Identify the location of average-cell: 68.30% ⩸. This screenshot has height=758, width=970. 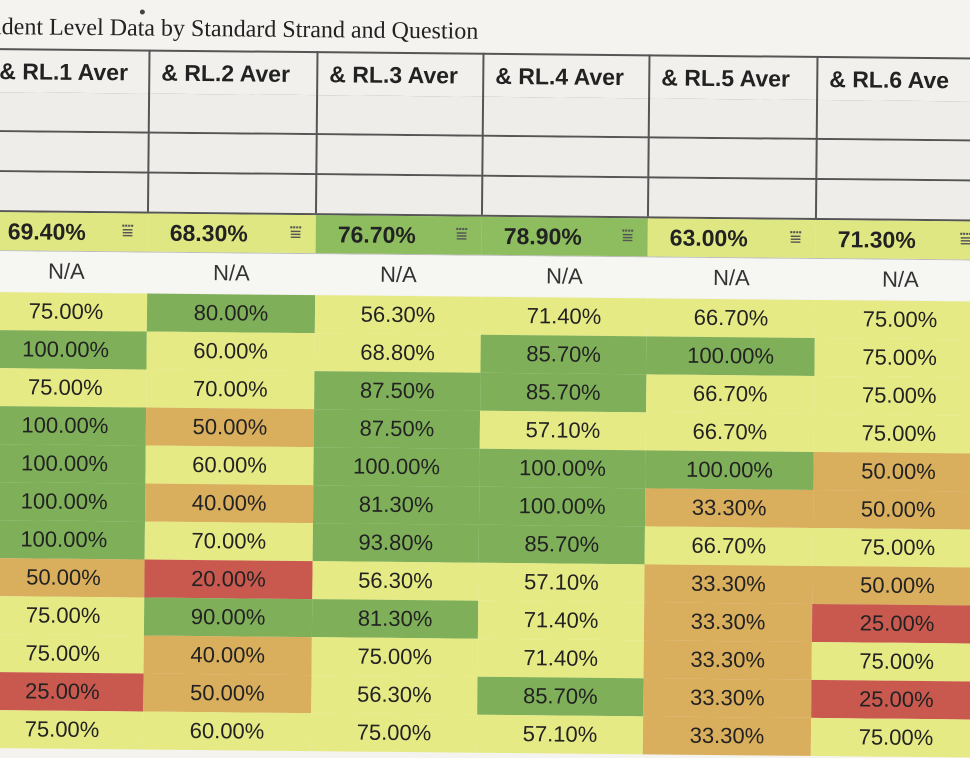
(231, 233).